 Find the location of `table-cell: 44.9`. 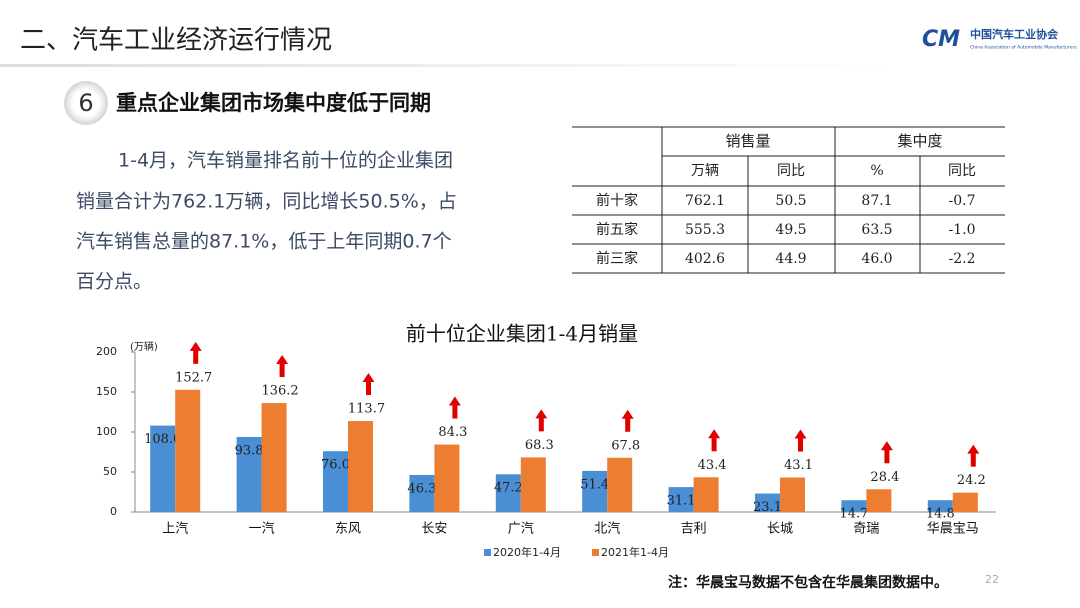

table-cell: 44.9 is located at coordinates (790, 259).